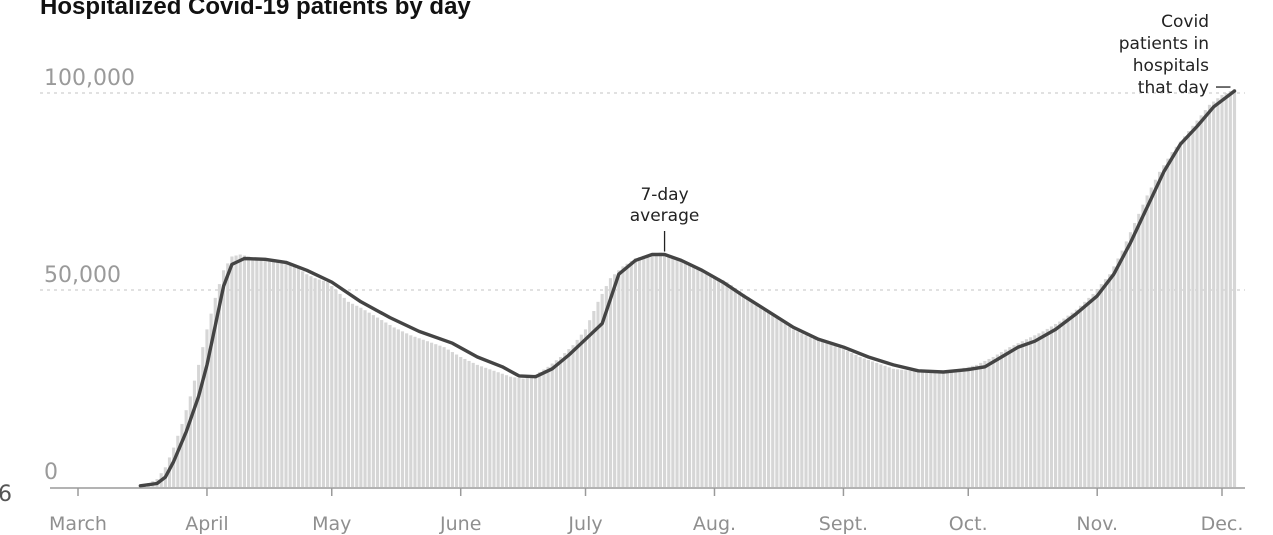 The width and height of the screenshot is (1273, 535). Describe the element at coordinates (843, 524) in the screenshot. I see `x-tick-label-6: Sept.` at that location.